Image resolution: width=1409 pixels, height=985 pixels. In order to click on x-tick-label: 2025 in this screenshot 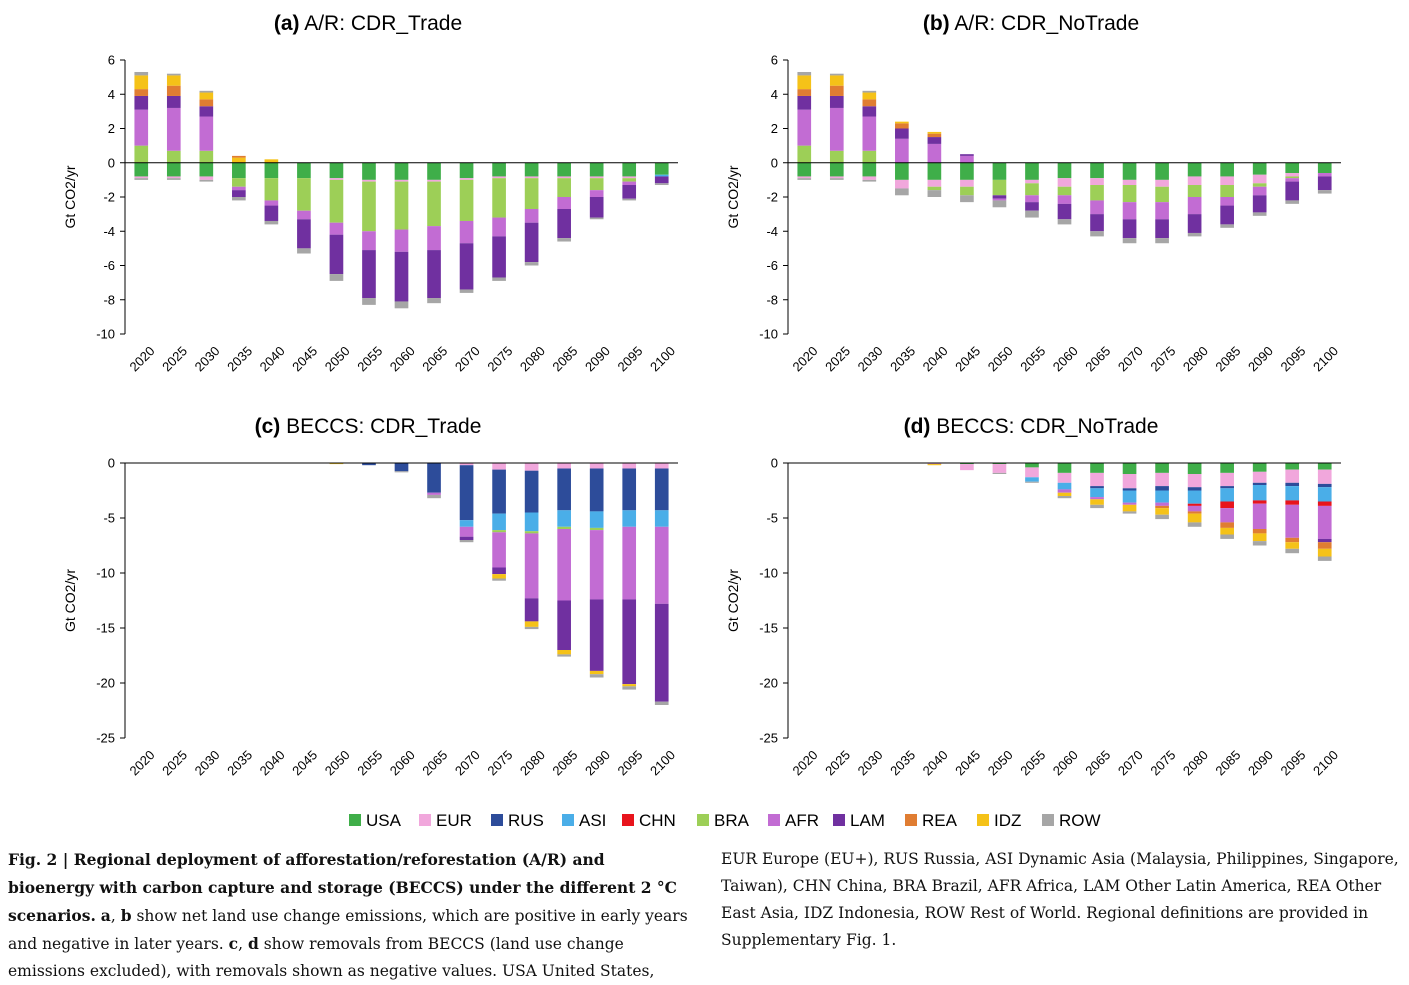, I will do `click(837, 358)`.